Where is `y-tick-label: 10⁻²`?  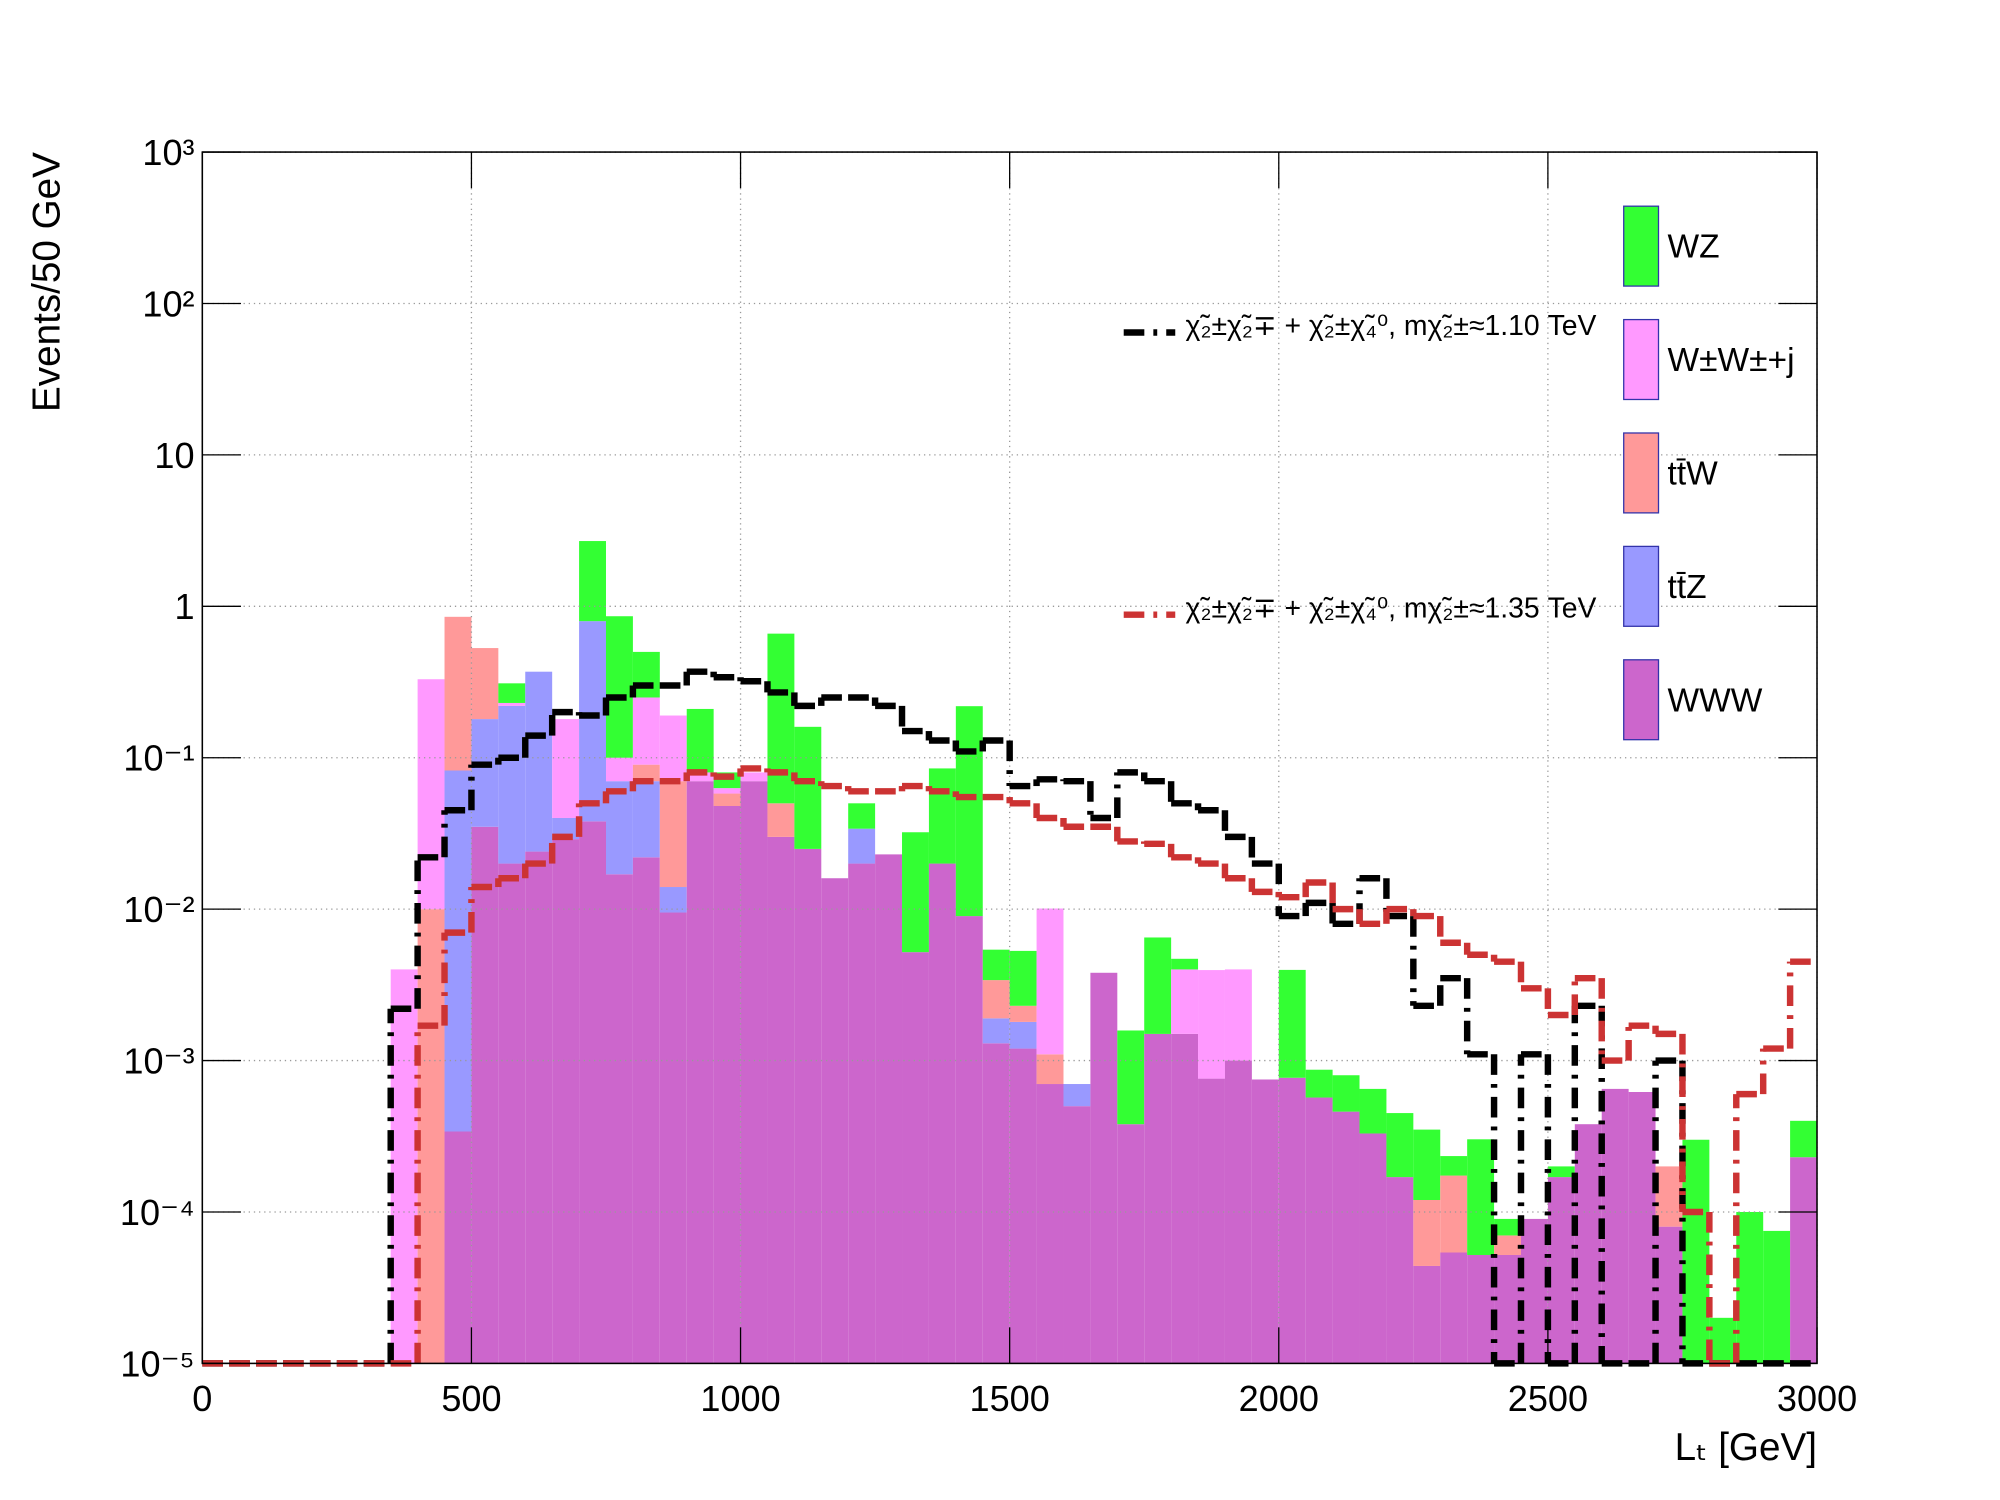 y-tick-label: 10⁻² is located at coordinates (158, 909).